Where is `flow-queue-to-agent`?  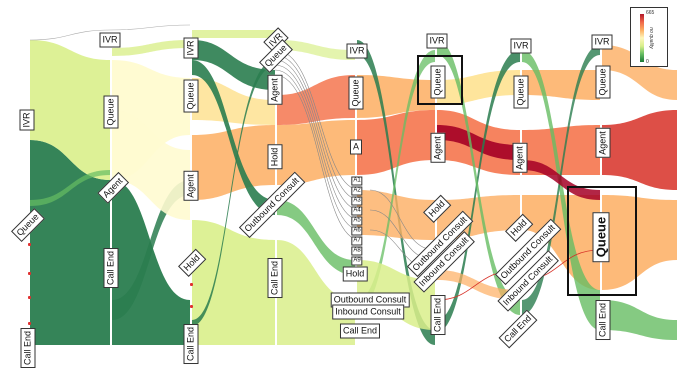
flow-queue-to-agent is located at coordinates (70, 188).